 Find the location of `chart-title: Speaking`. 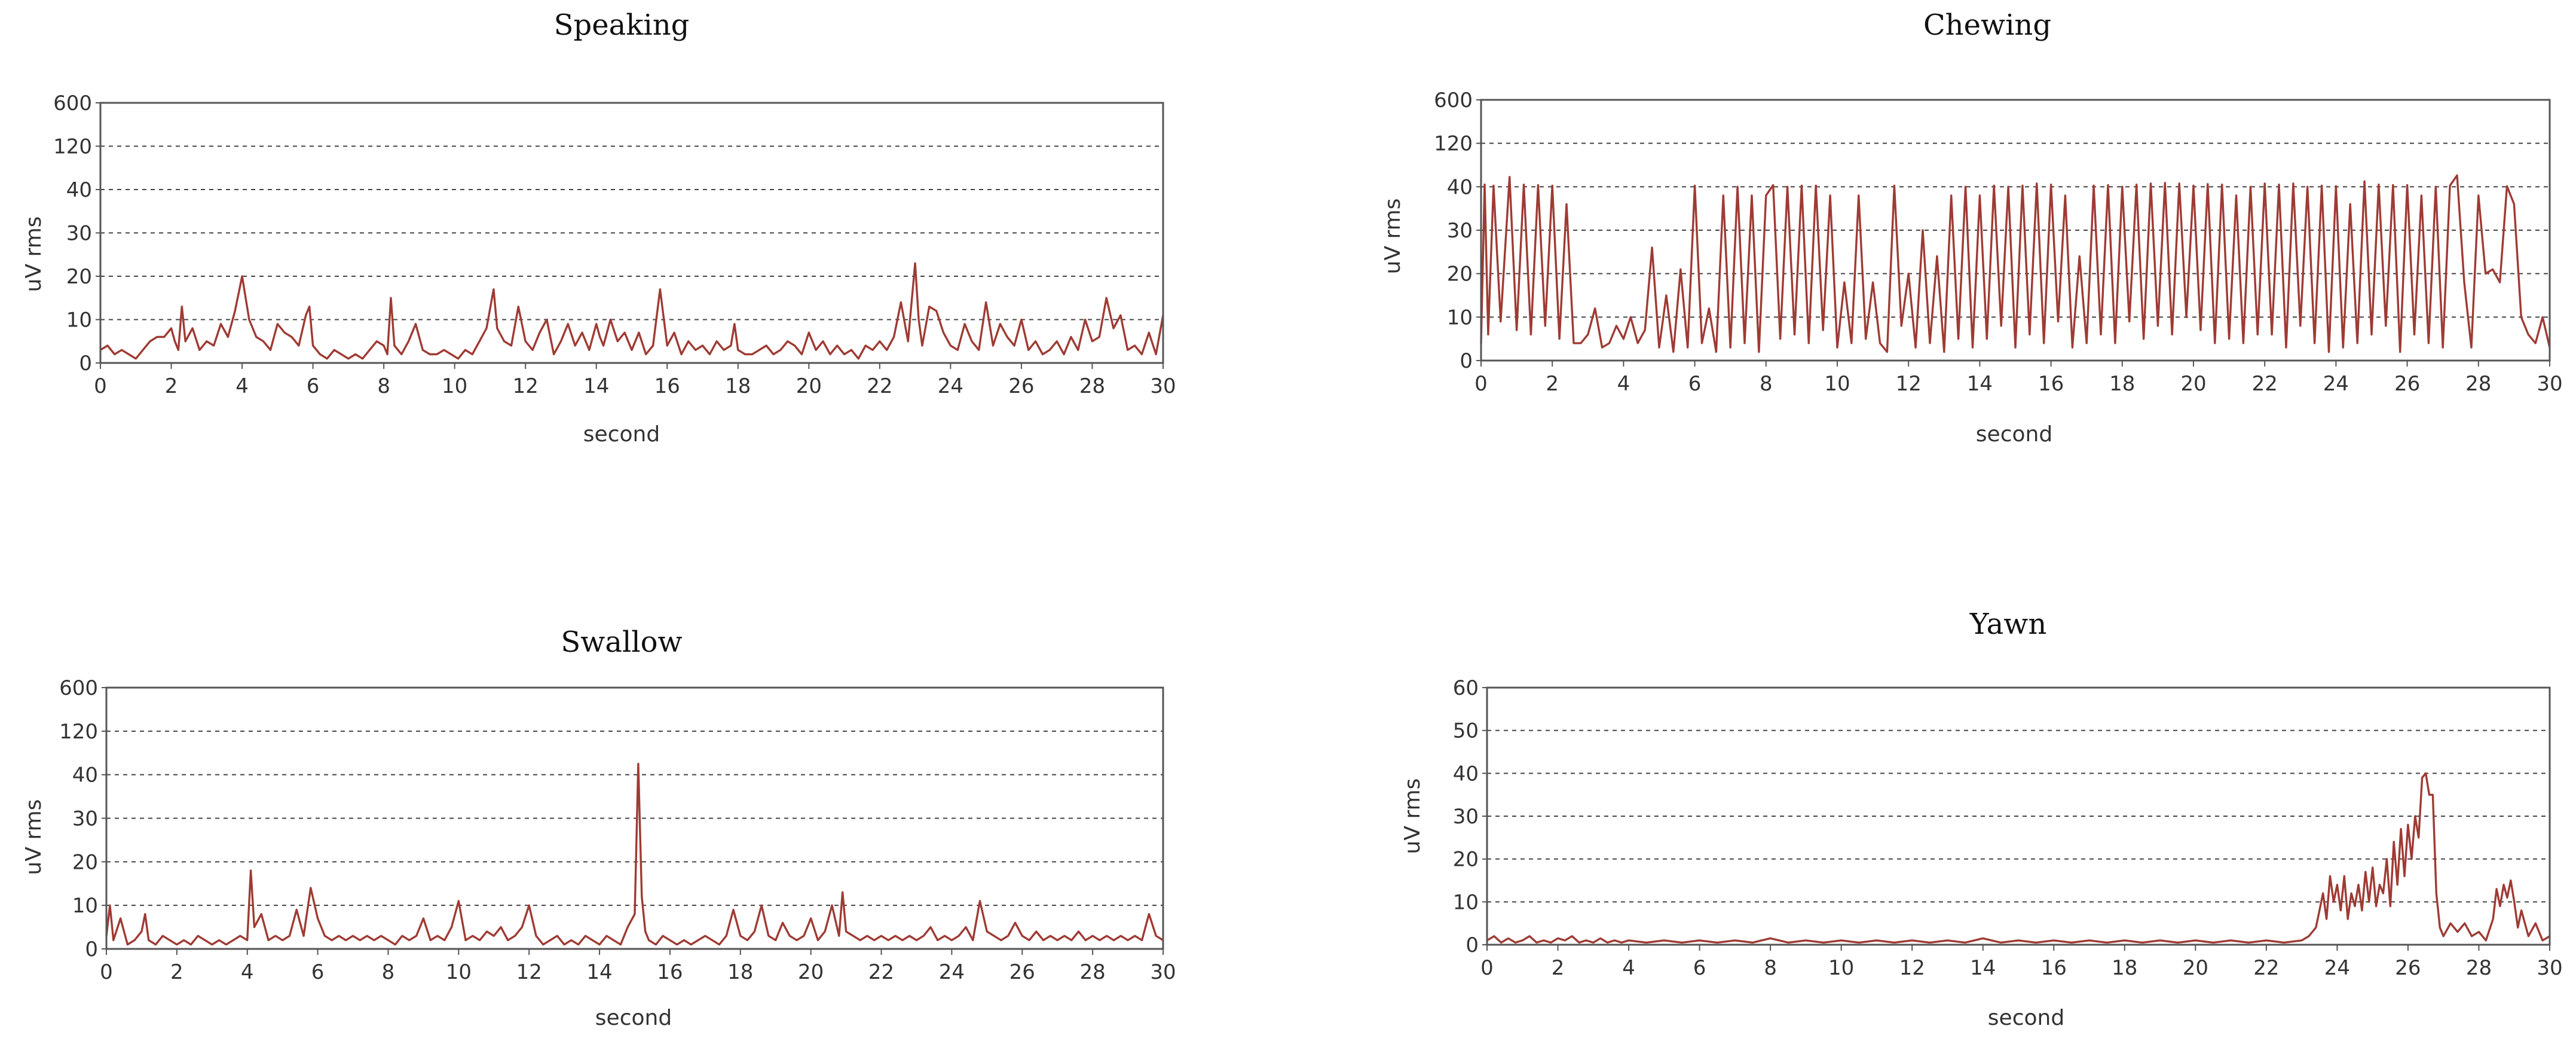

chart-title: Speaking is located at coordinates (622, 25).